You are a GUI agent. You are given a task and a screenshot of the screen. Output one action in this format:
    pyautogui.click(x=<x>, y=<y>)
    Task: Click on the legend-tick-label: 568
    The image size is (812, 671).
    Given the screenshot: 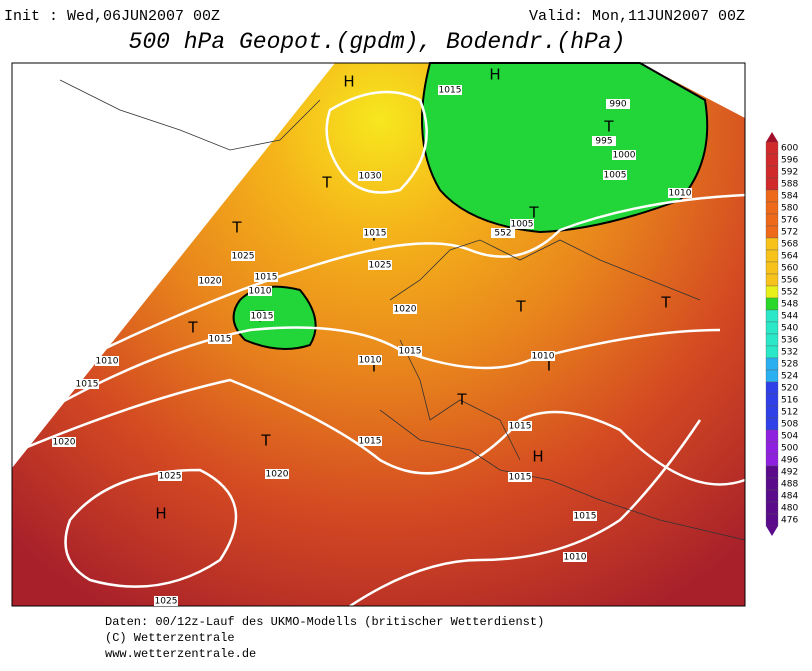 What is the action you would take?
    pyautogui.click(x=789, y=245)
    